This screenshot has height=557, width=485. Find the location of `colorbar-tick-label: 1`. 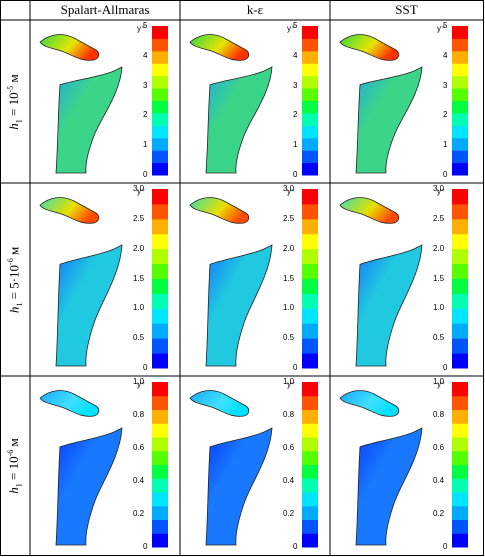

colorbar-tick-label: 1 is located at coordinates (145, 145).